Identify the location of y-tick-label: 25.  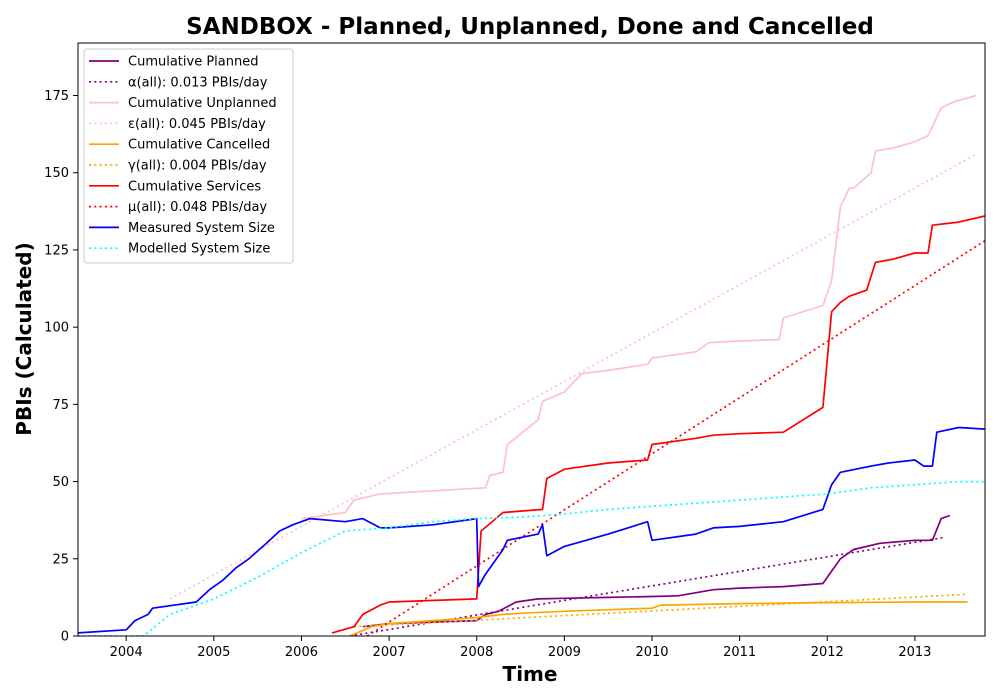
(60, 559).